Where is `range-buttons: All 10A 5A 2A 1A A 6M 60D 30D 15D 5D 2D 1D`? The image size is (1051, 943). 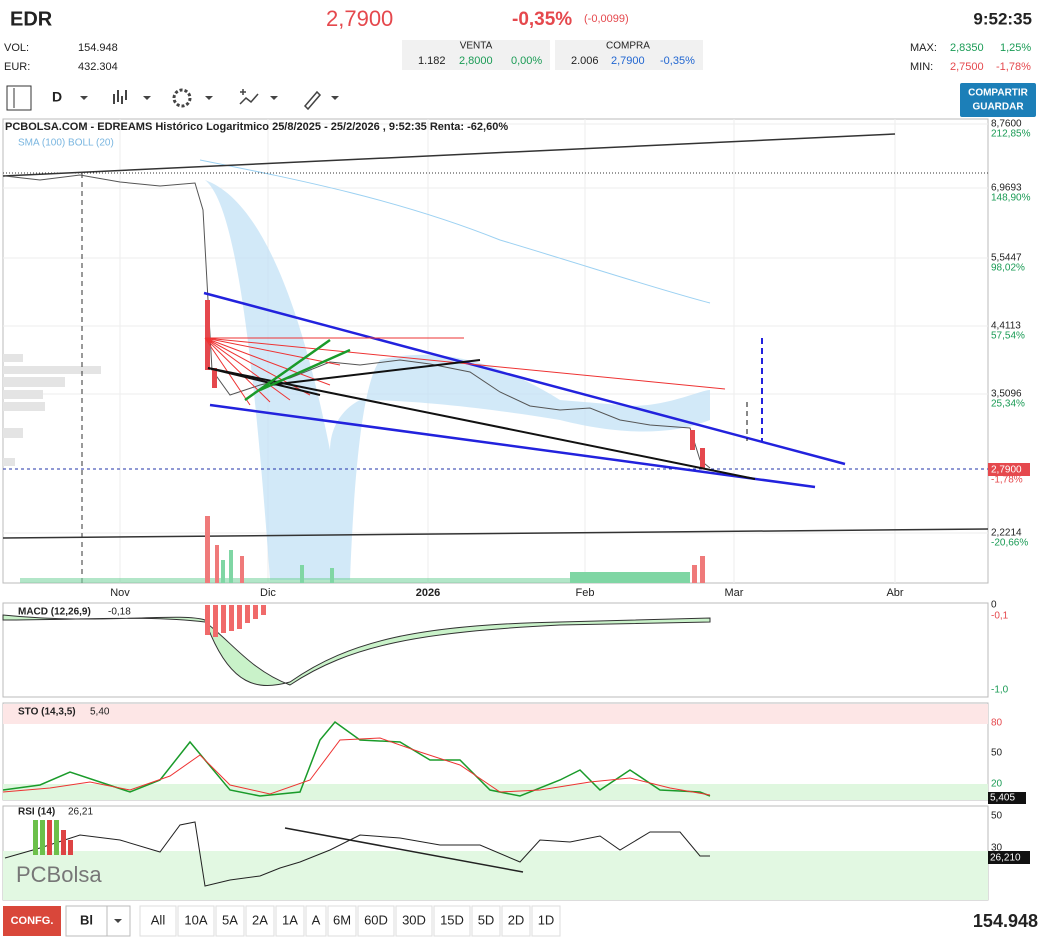
range-buttons: All 10A 5A 2A 1A A 6M 60D 30D 15D 5D 2D 1D is located at coordinates (350, 921).